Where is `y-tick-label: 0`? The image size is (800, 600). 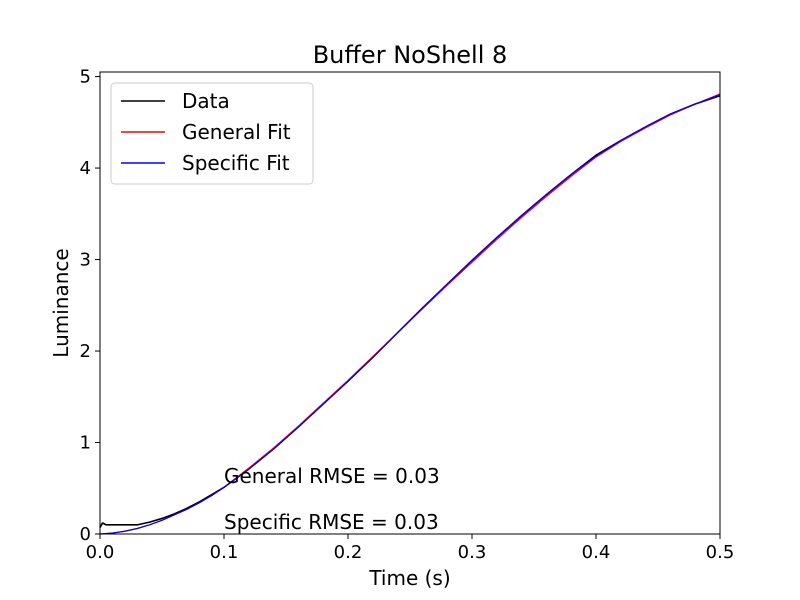 y-tick-label: 0 is located at coordinates (85, 534).